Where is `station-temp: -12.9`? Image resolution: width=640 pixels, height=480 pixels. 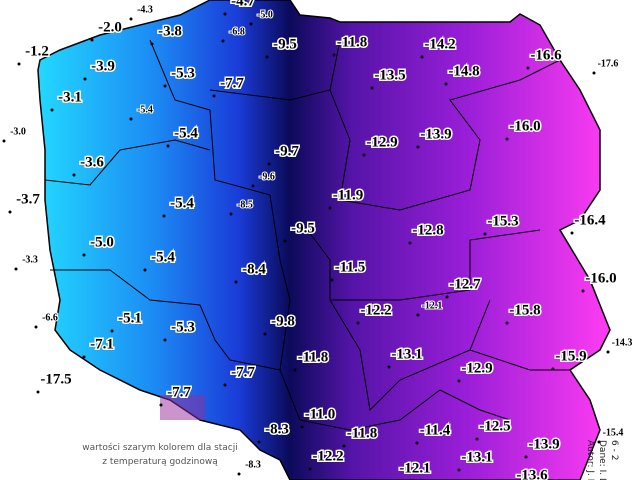 station-temp: -12.9 is located at coordinates (381, 142).